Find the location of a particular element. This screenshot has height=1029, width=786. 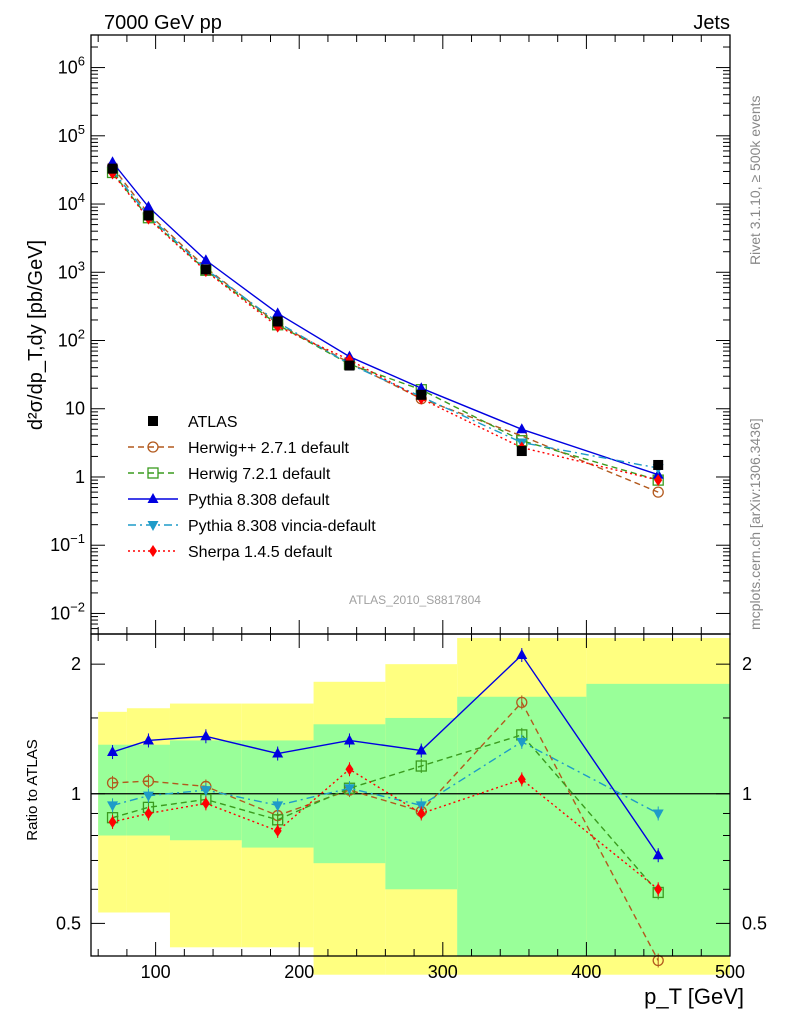

header-left: 7000 GeV pp is located at coordinates (163, 23).